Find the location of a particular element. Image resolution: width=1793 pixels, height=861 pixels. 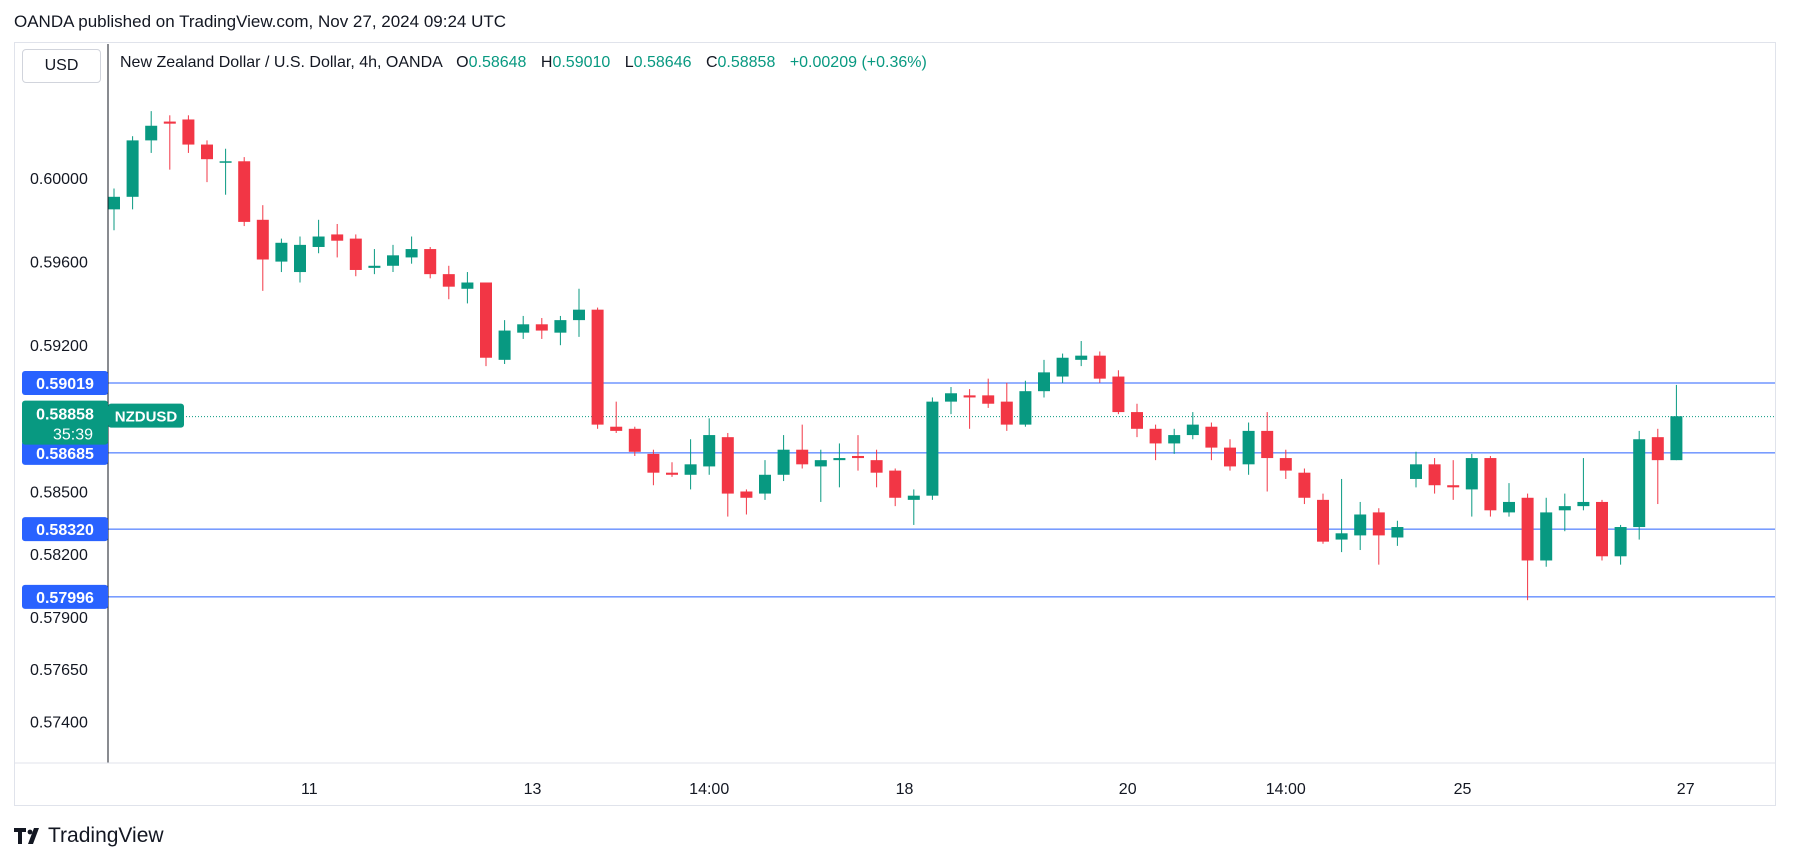

hline-price-label: 0.58685 is located at coordinates (65, 452).